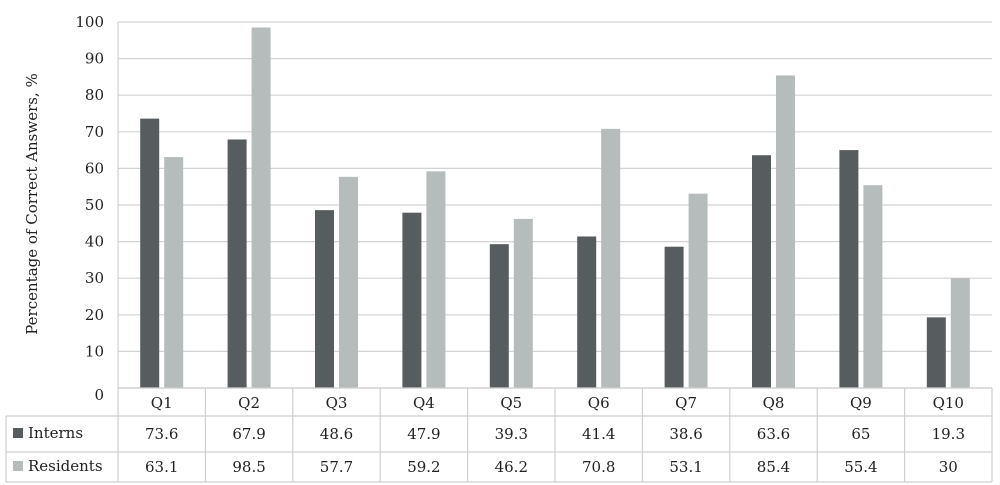  I want to click on bar-interns-q5, so click(499, 316).